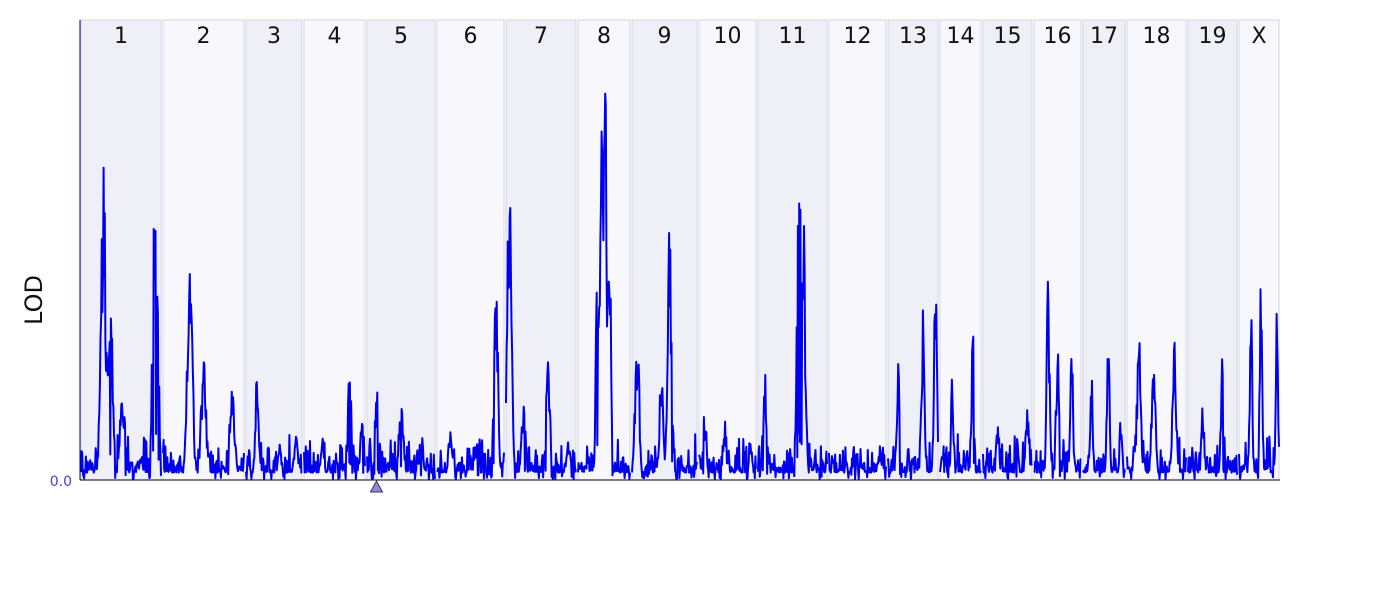 This screenshot has width=1400, height=600. I want to click on chromosome-label-4: 4, so click(335, 36).